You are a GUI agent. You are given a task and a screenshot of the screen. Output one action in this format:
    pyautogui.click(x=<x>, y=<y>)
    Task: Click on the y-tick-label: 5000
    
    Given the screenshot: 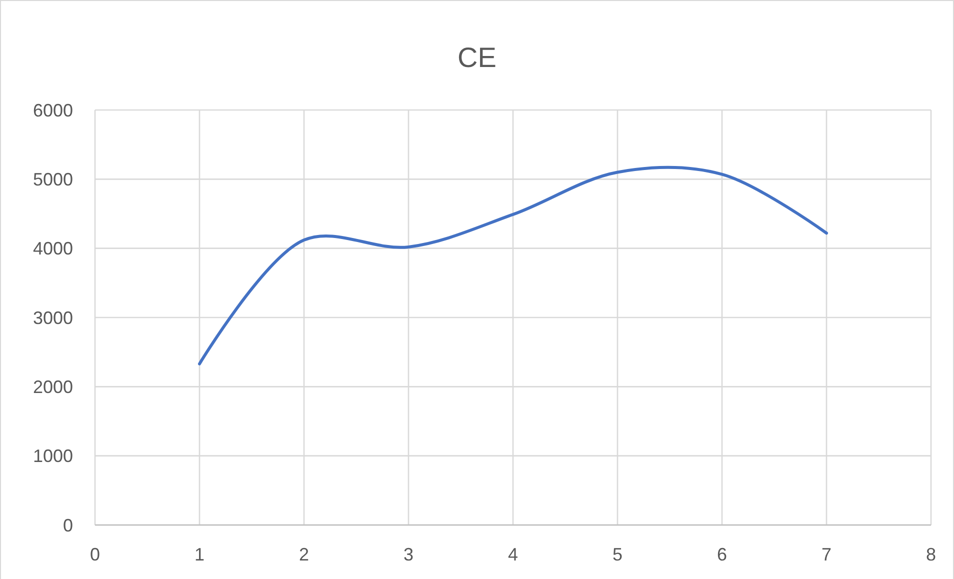 What is the action you would take?
    pyautogui.click(x=52, y=179)
    